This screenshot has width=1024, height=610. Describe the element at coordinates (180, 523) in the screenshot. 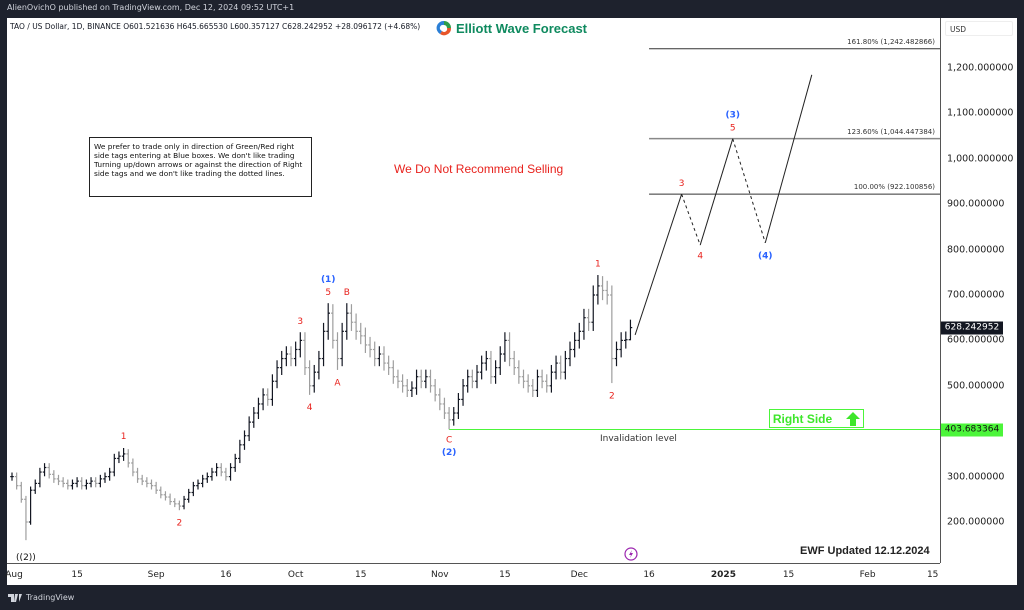

I see `wave-label: 2` at that location.